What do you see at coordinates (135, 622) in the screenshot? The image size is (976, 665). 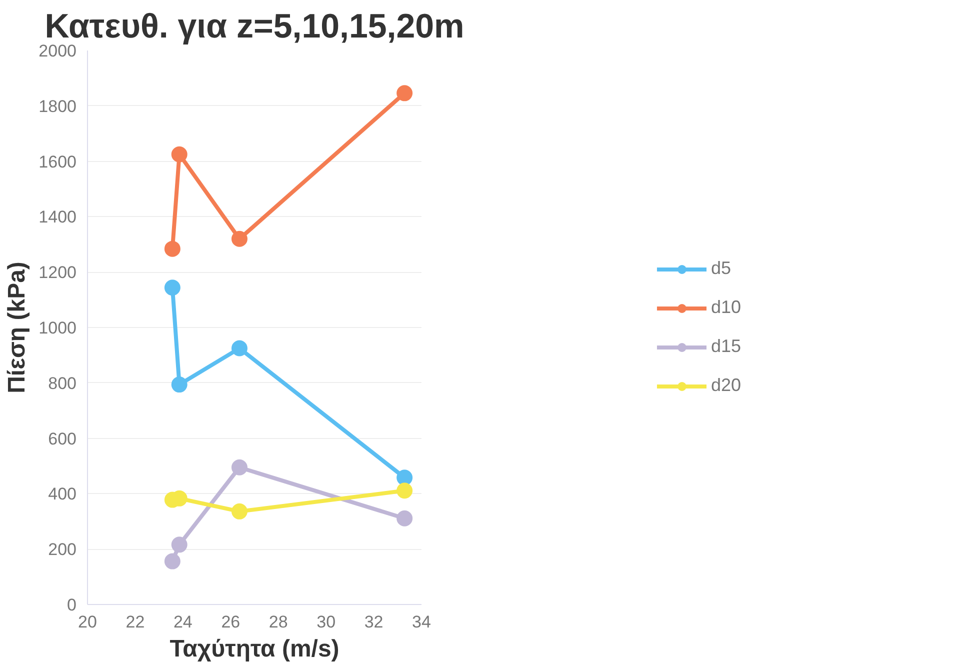 I see `x-tick-label: 22` at bounding box center [135, 622].